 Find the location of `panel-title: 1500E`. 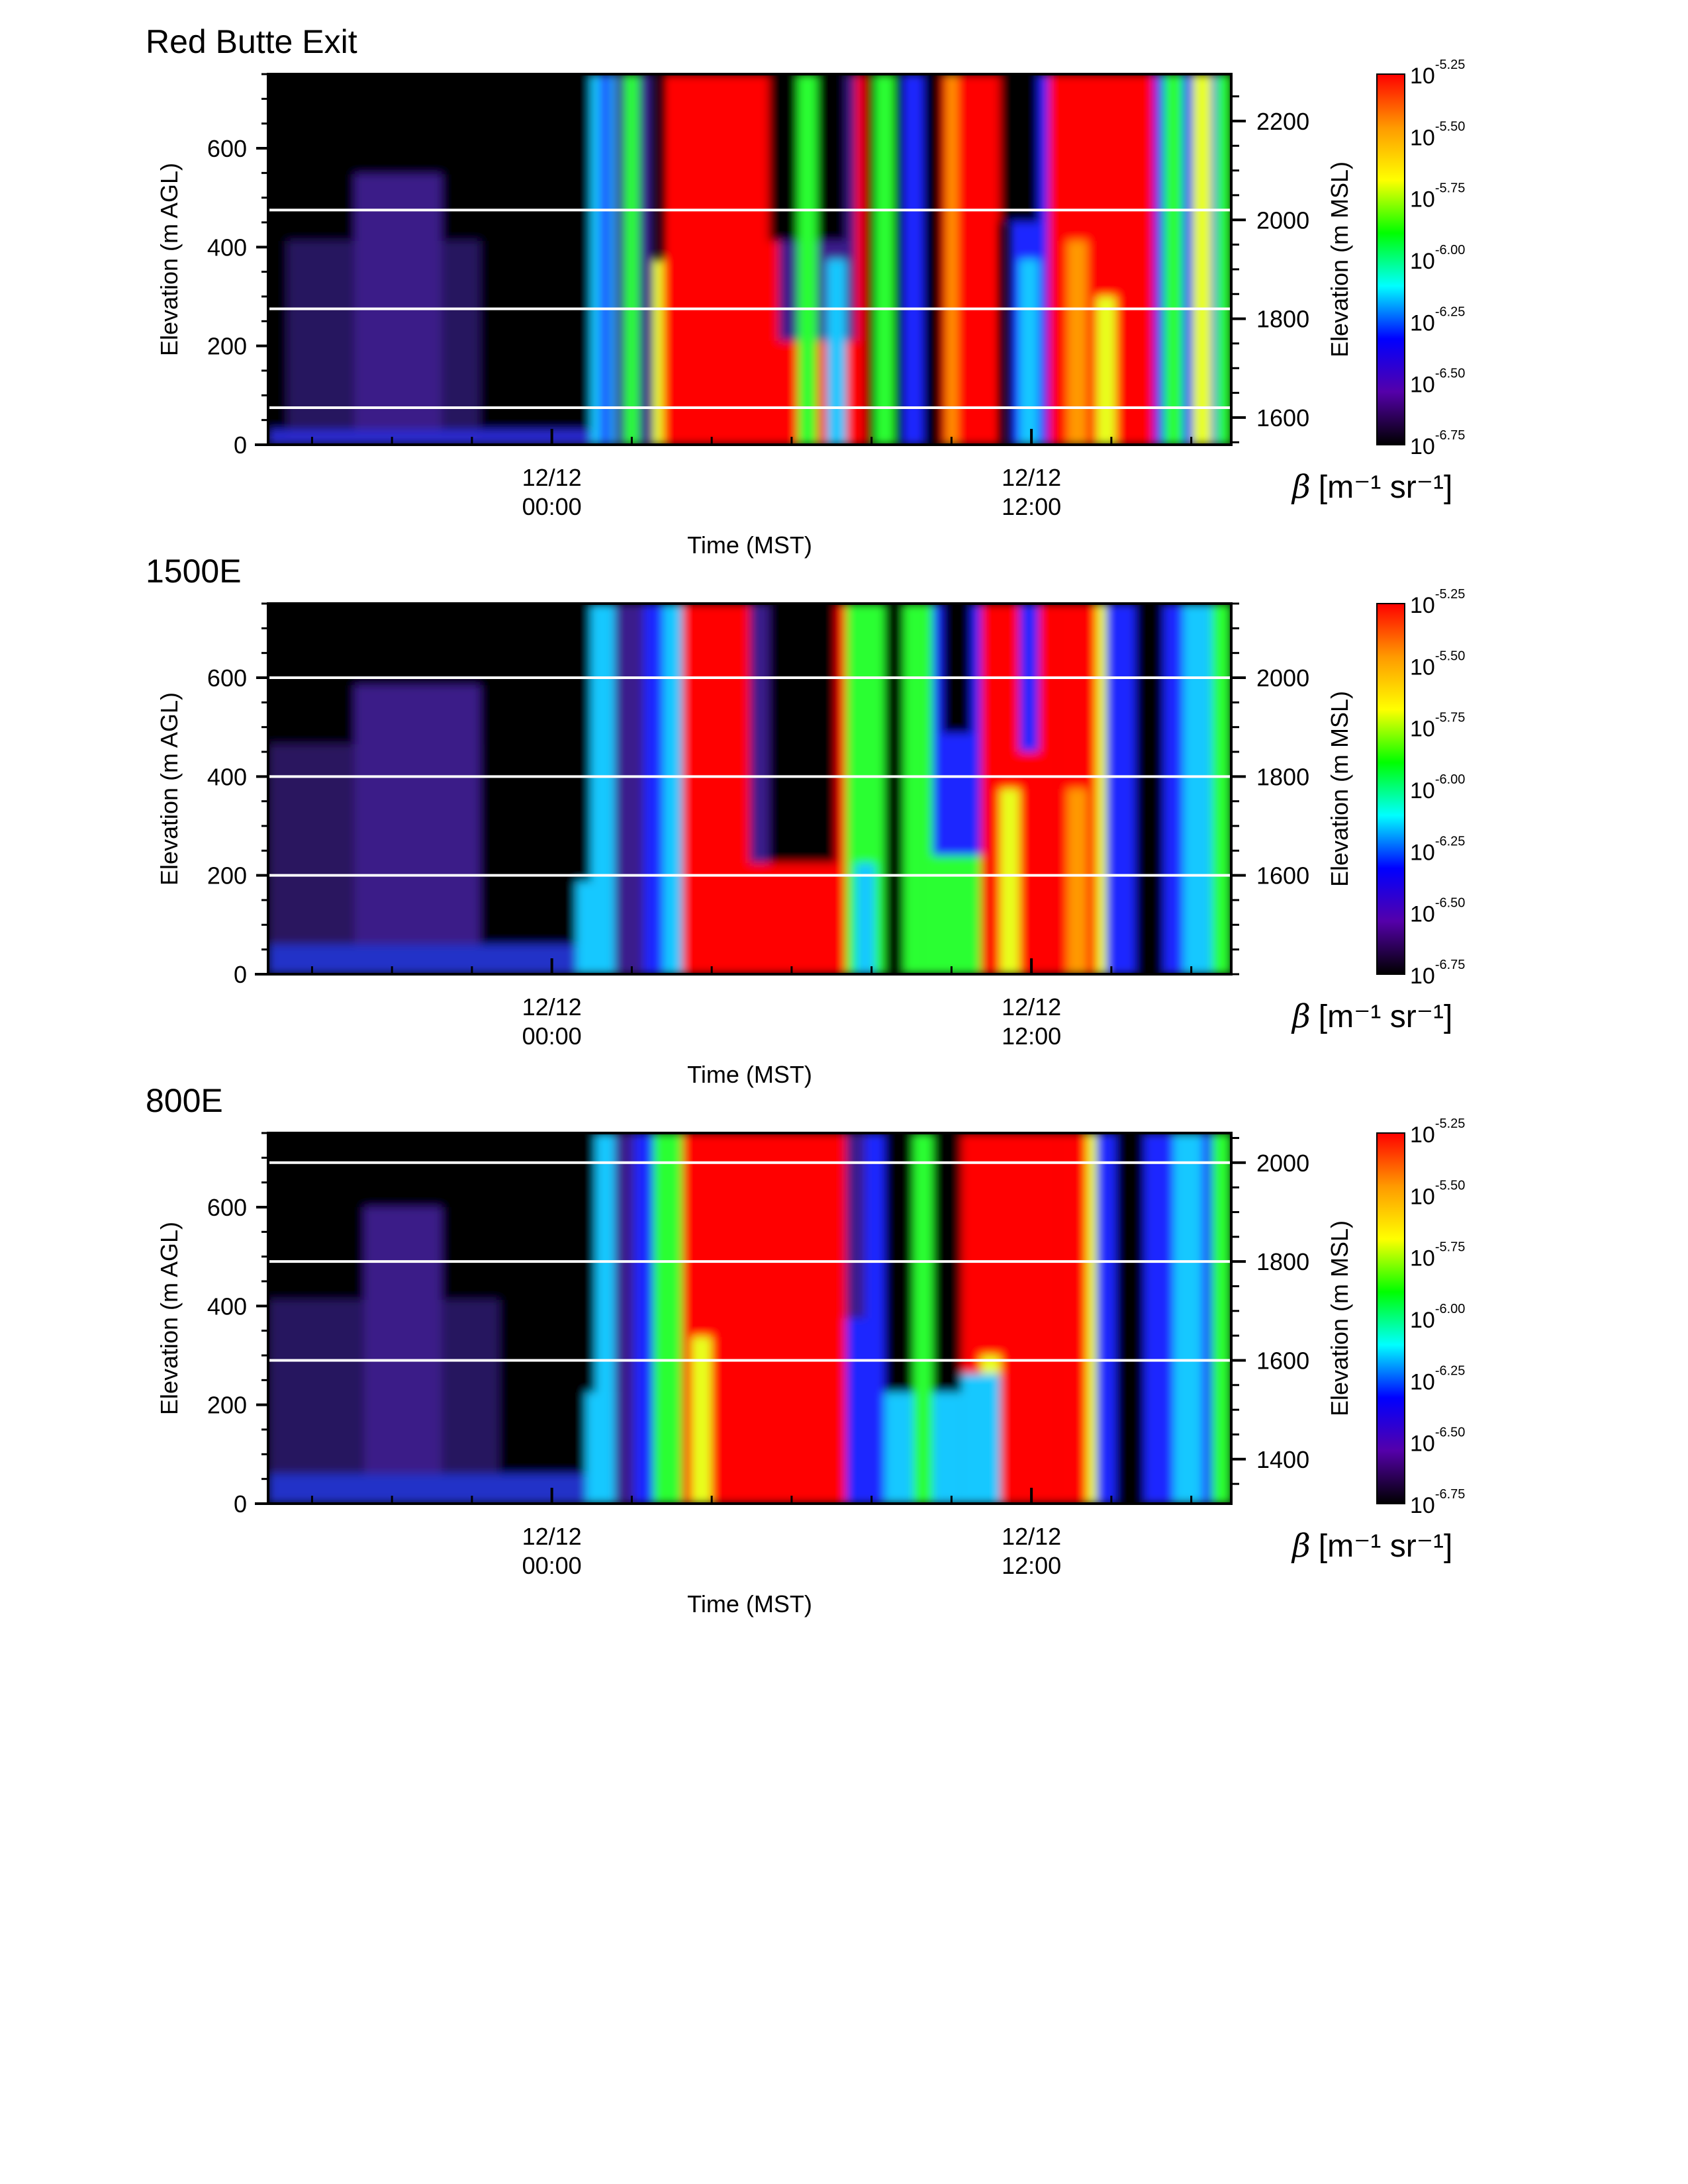

panel-title: 1500E is located at coordinates (194, 571).